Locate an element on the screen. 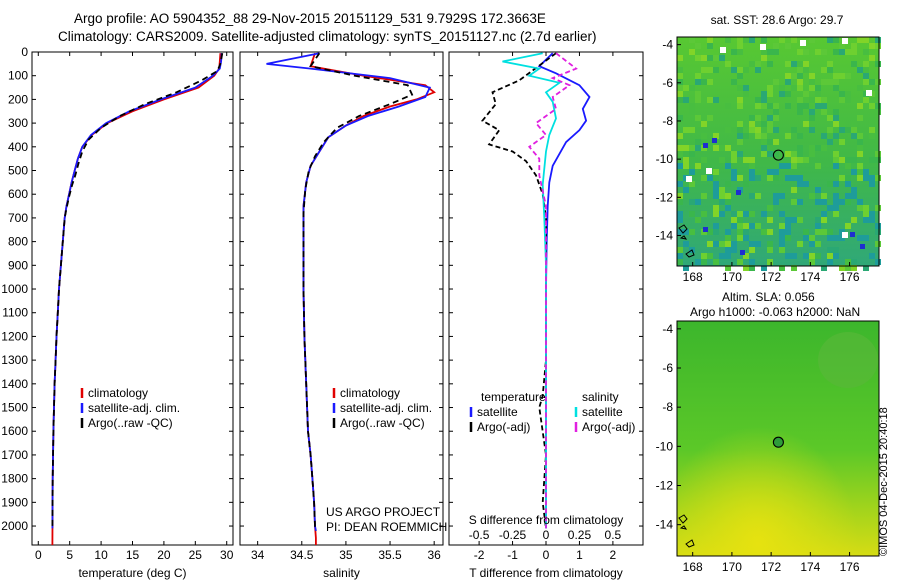 This screenshot has width=900, height=580. salinity-xtick-label: 35 is located at coordinates (346, 555).